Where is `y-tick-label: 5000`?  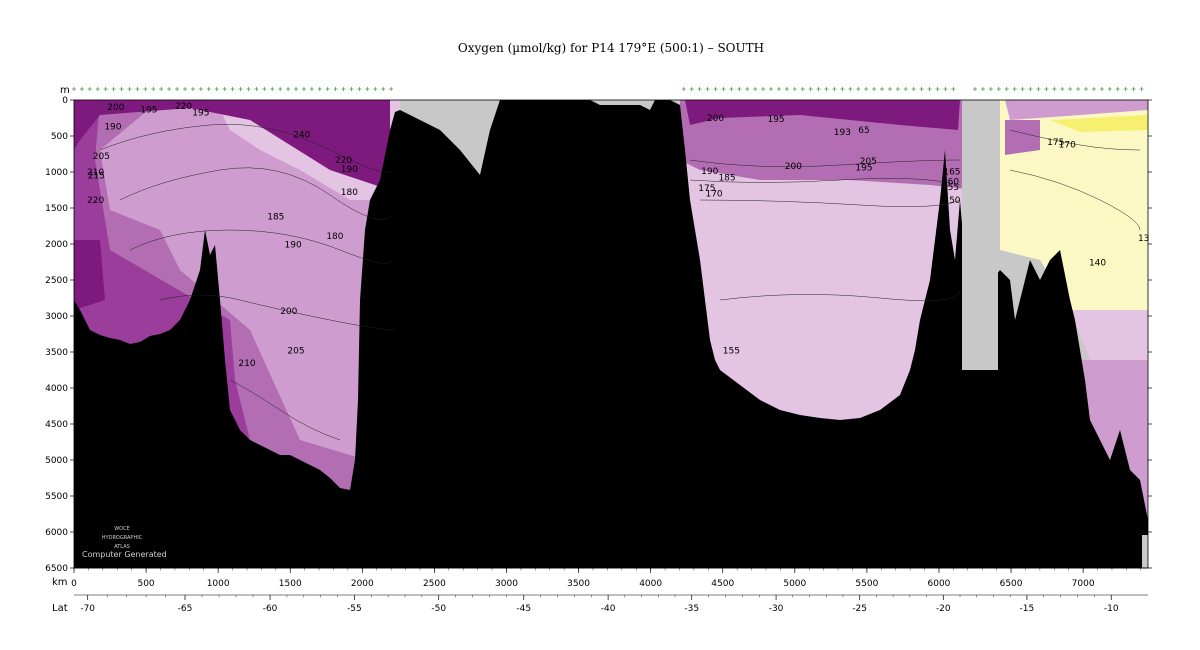
y-tick-label: 5000 is located at coordinates (56, 461).